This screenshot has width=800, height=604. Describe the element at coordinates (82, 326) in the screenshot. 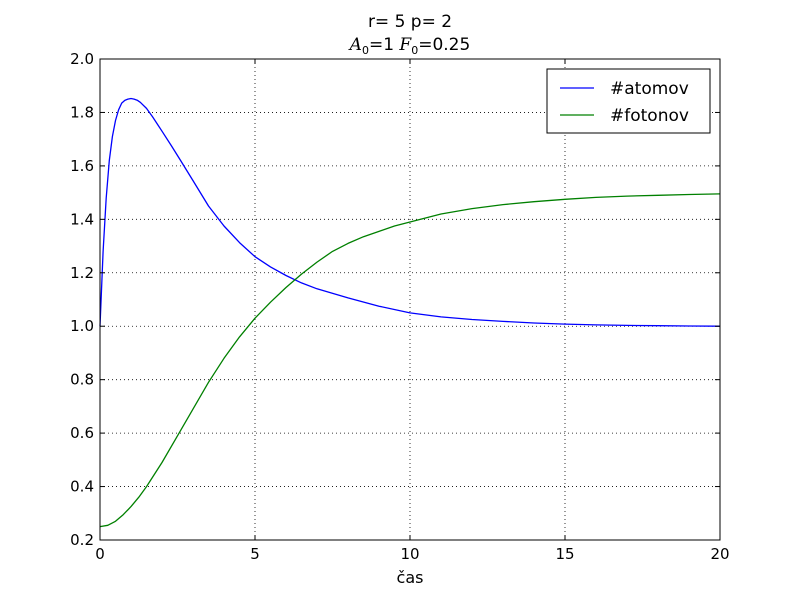

I see `y-tick-label: 1.0` at that location.